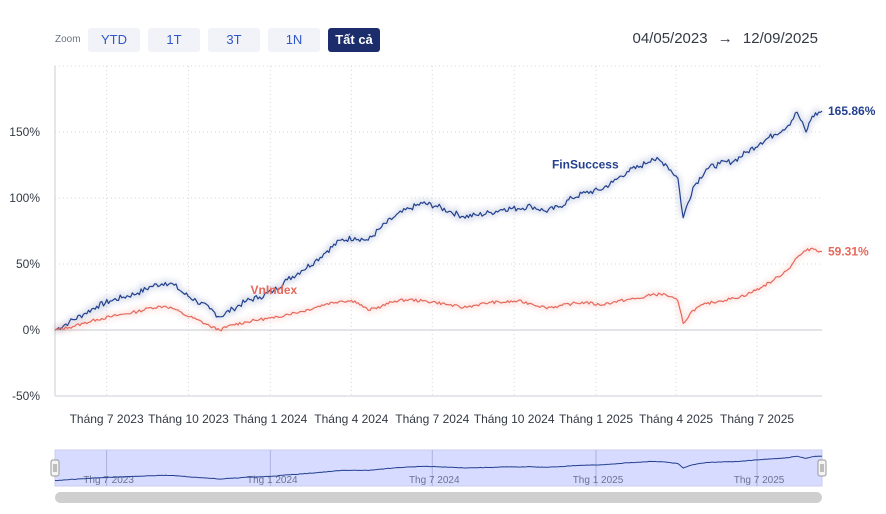 Image resolution: width=886 pixels, height=514 pixels. What do you see at coordinates (28, 264) in the screenshot?
I see `y-tick-label: 50%` at bounding box center [28, 264].